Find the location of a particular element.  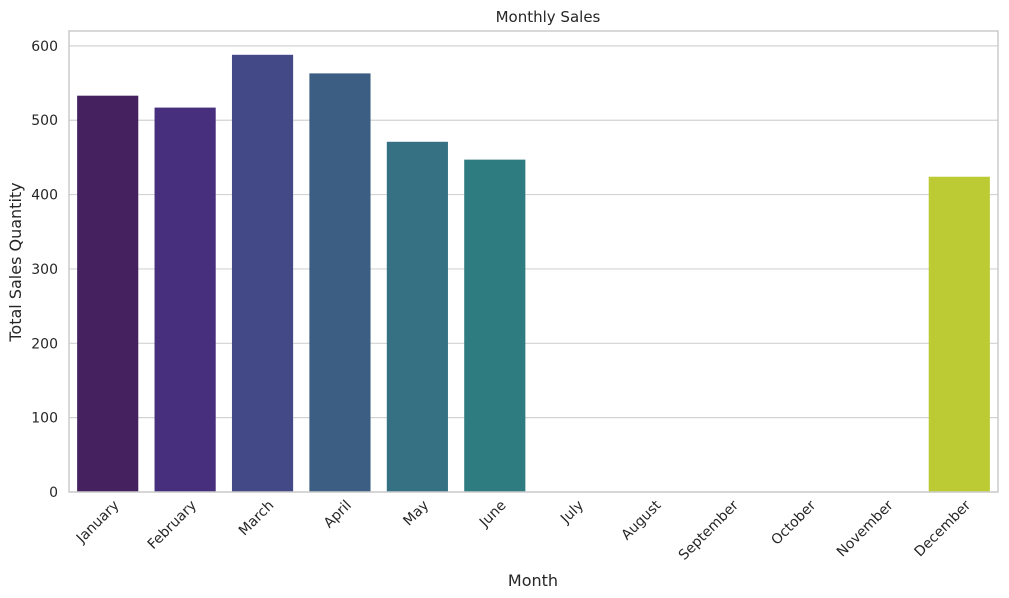

y-tick-label: 500 is located at coordinates (44, 121).